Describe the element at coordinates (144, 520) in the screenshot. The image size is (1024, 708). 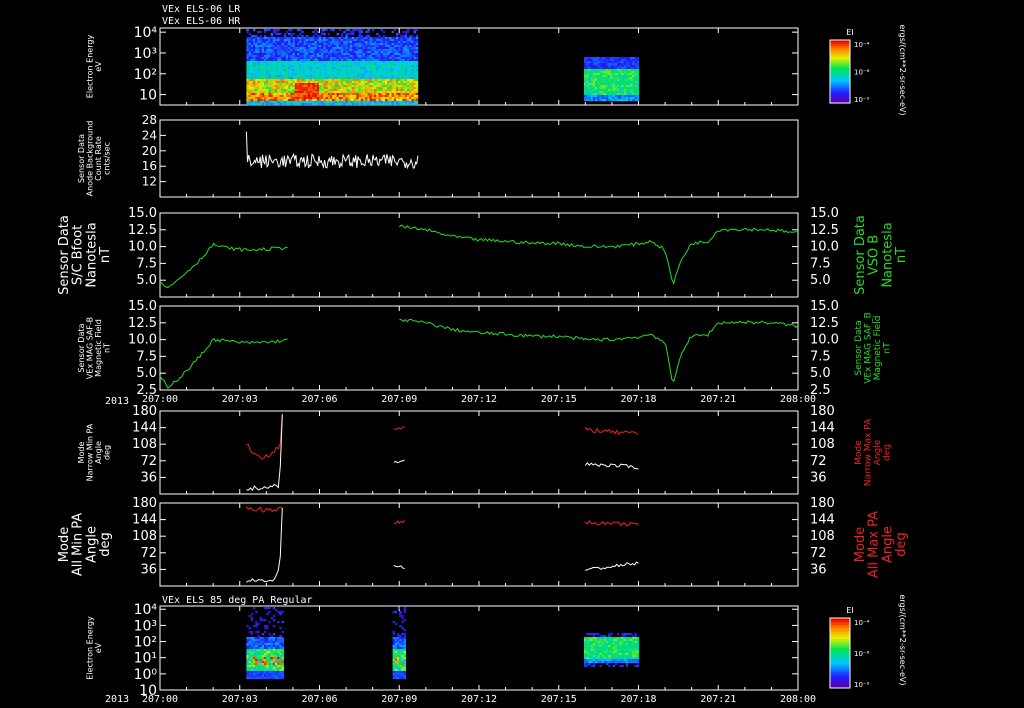
I see `y-tick-label: 144` at that location.